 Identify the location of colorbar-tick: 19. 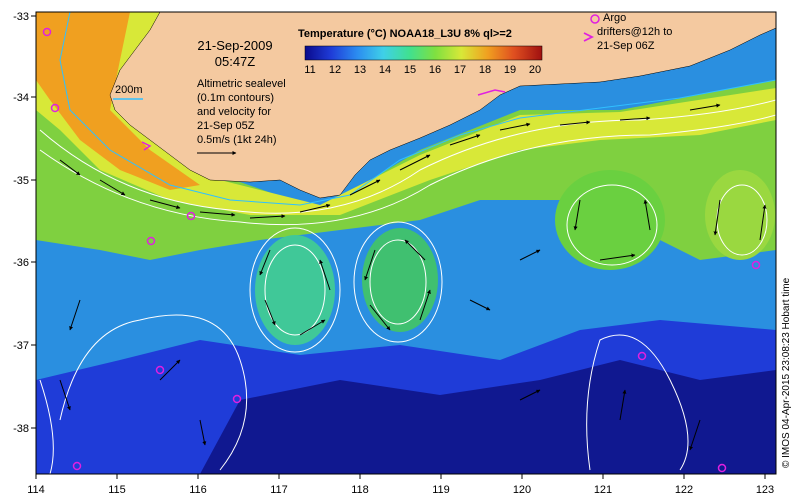
(510, 70).